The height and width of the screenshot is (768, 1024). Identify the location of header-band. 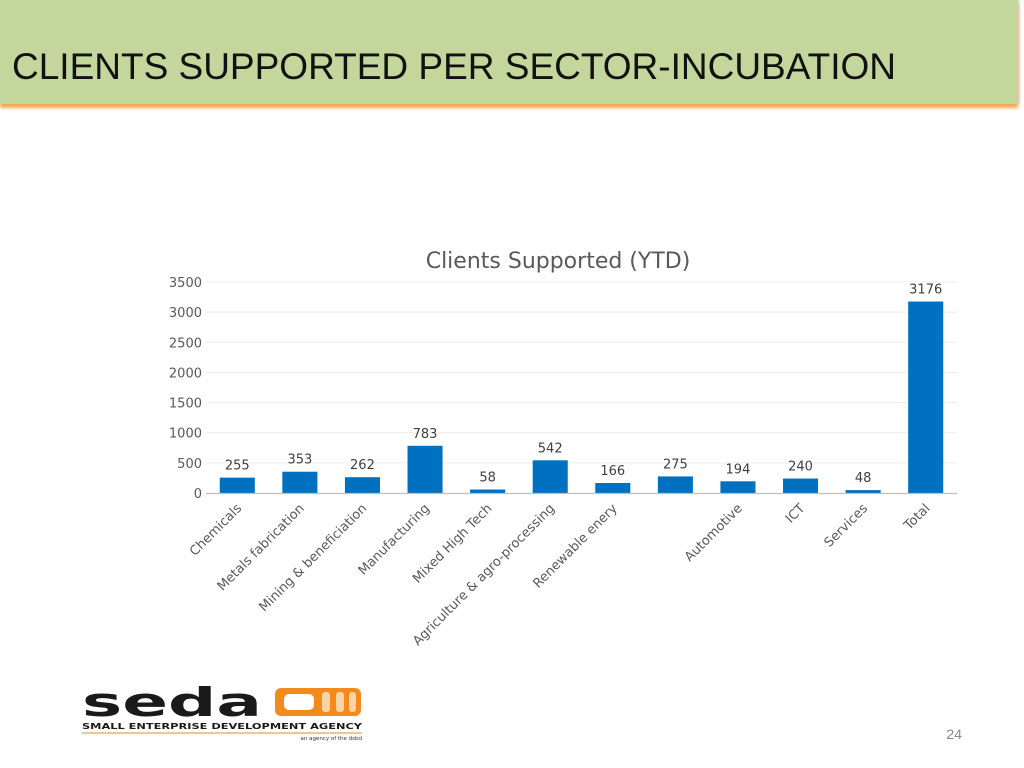
(509, 52).